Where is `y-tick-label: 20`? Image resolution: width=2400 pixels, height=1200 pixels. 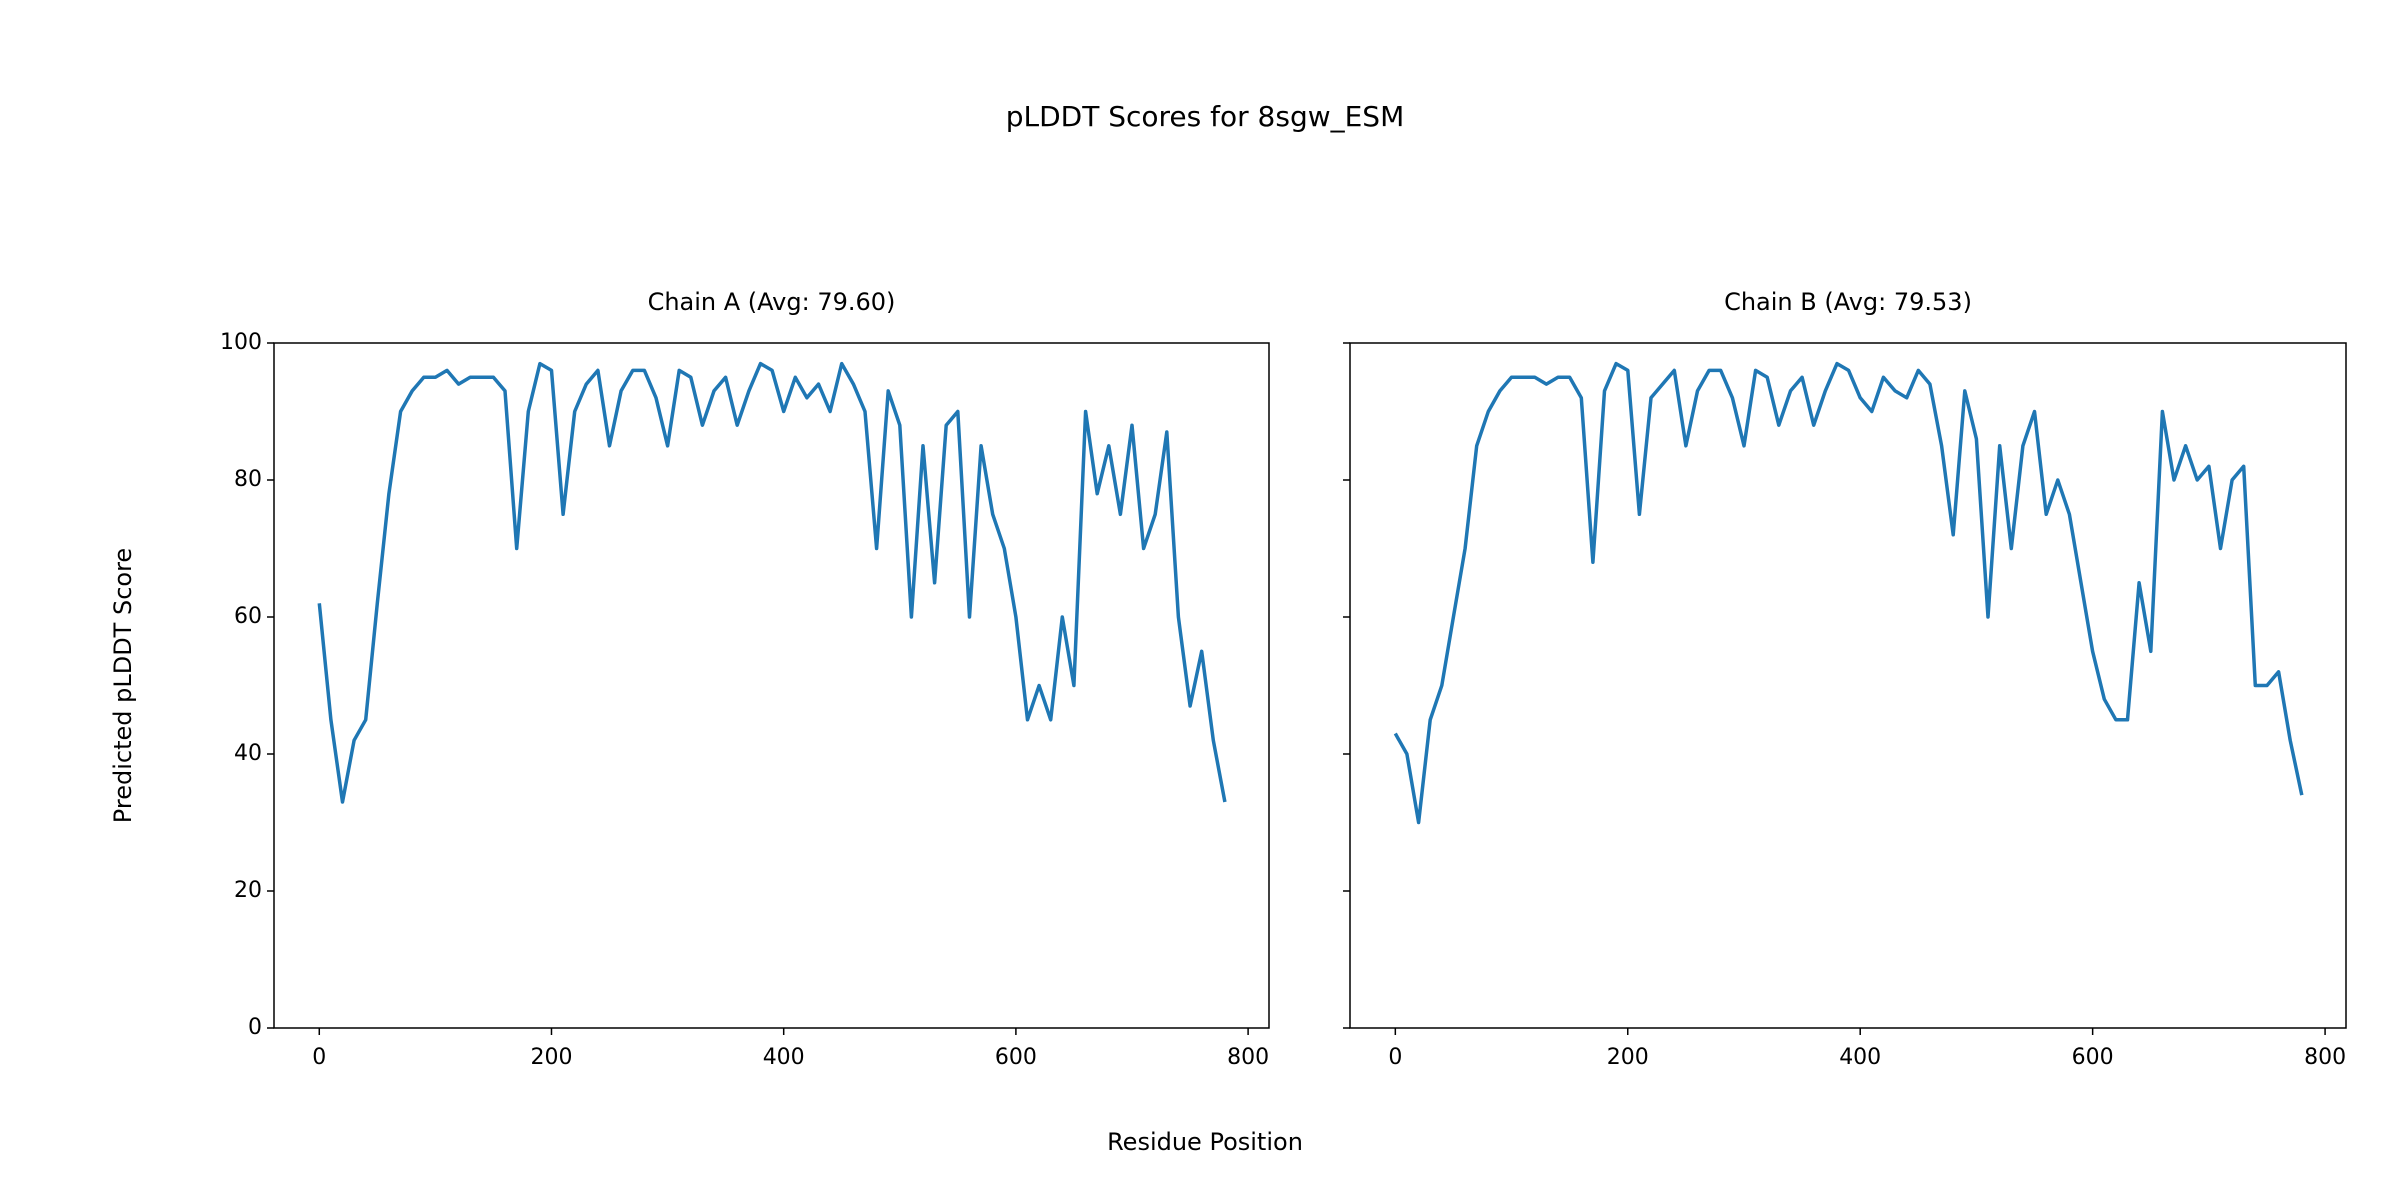 y-tick-label: 20 is located at coordinates (248, 890).